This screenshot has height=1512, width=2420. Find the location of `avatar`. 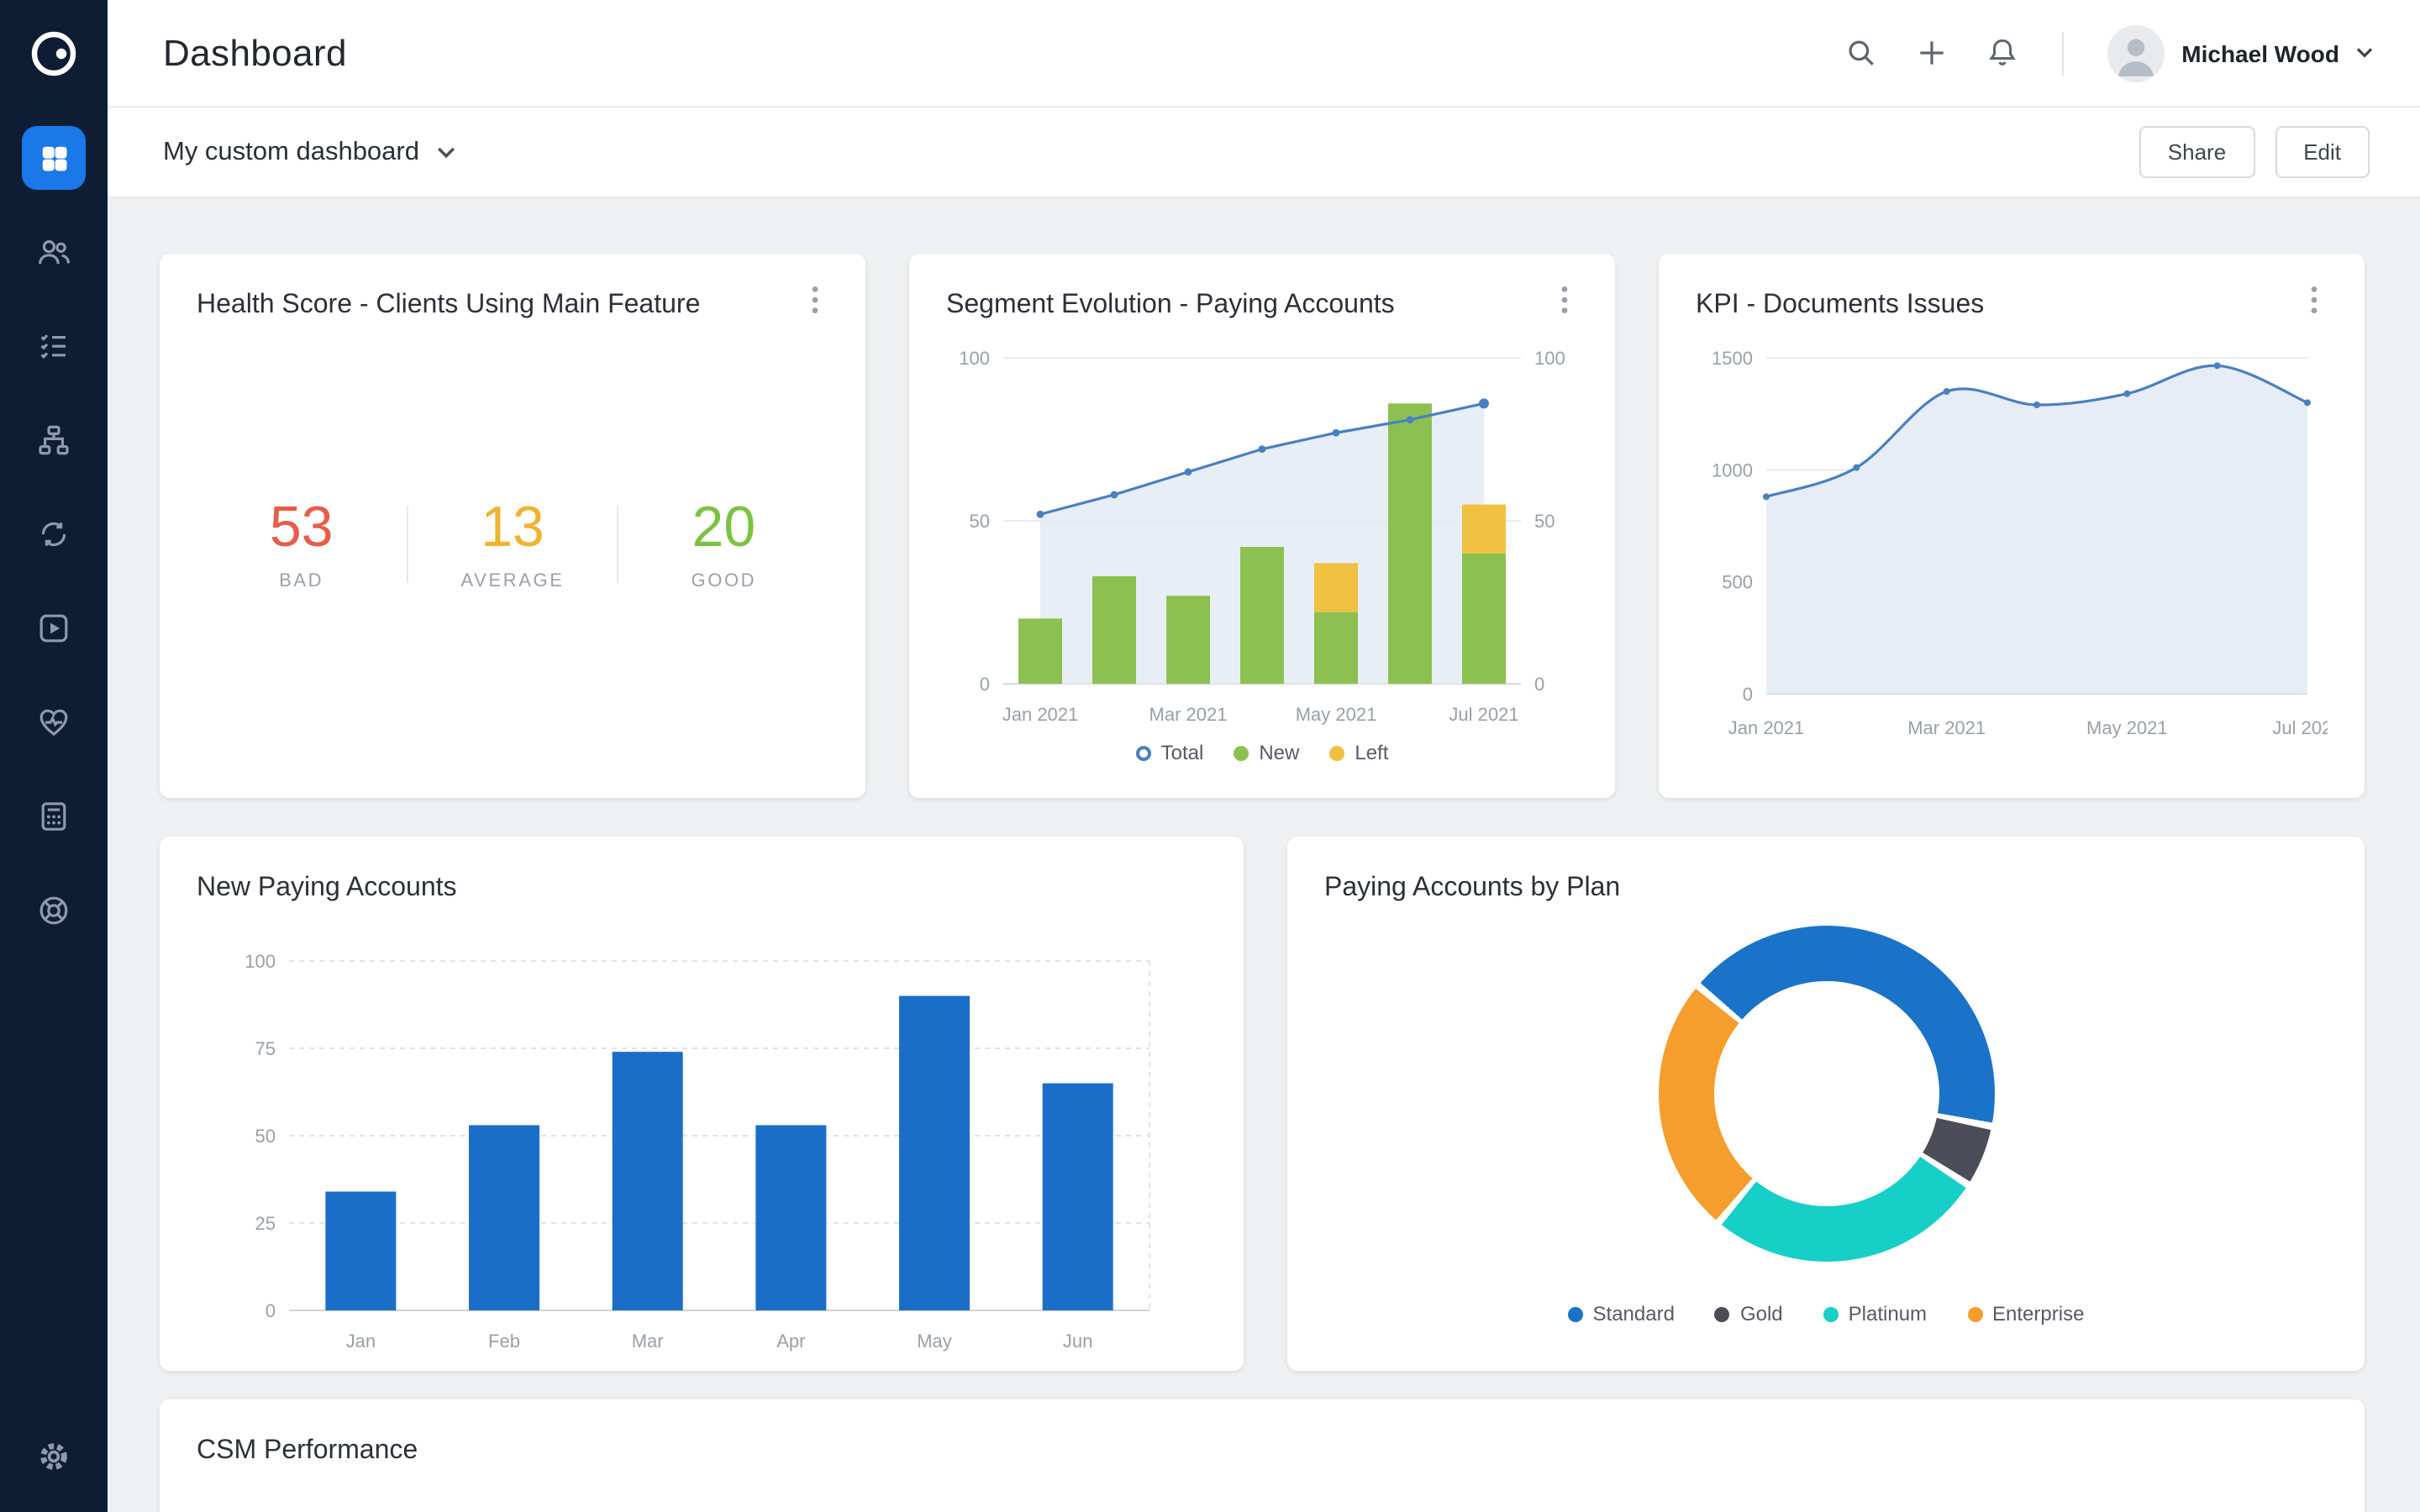

avatar is located at coordinates (2136, 52).